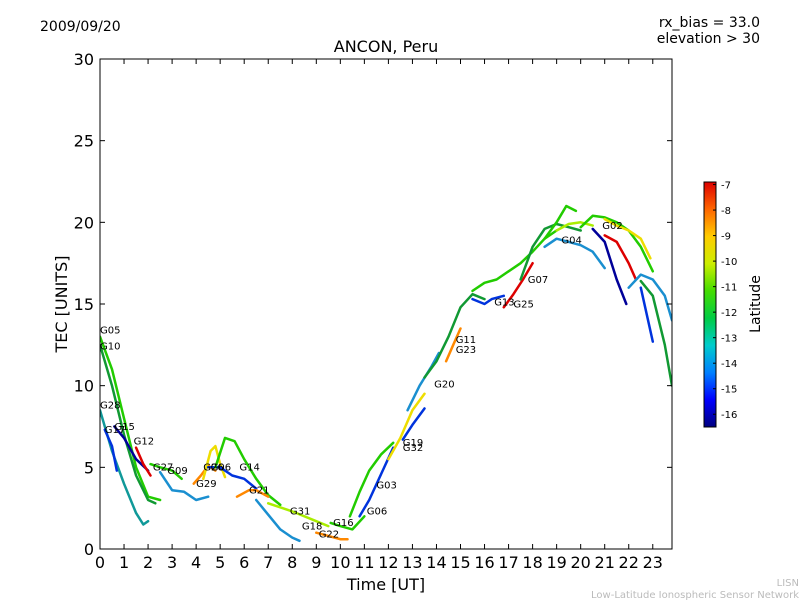 The image size is (800, 600). Describe the element at coordinates (605, 562) in the screenshot. I see `x-tick-label: 21` at that location.